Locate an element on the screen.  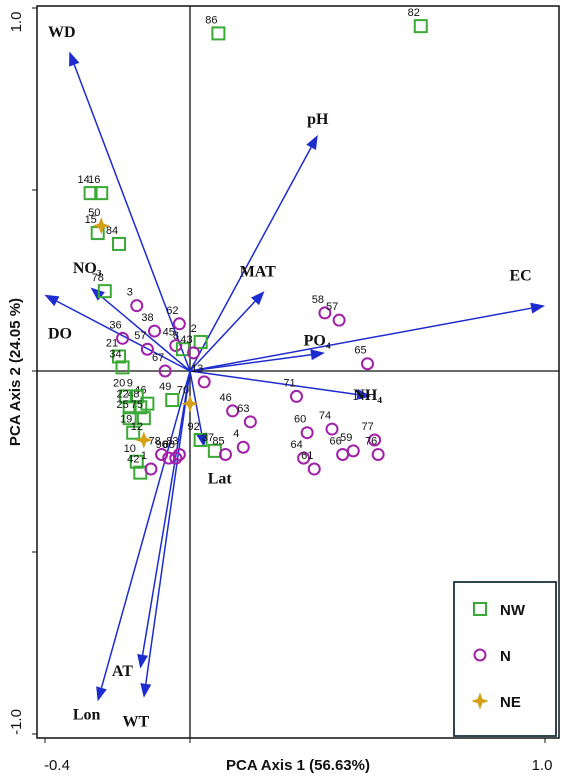
point-label-76: 76 is located at coordinates (371, 441).